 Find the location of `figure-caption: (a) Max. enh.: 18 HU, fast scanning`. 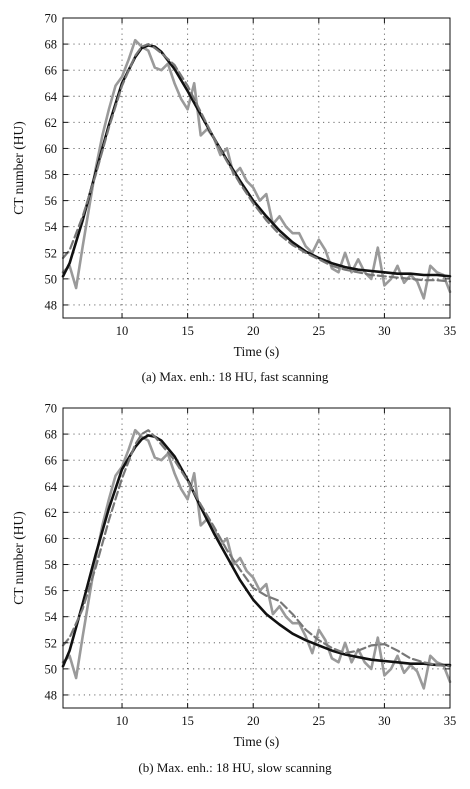

figure-caption: (a) Max. enh.: 18 HU, fast scanning is located at coordinates (235, 376).